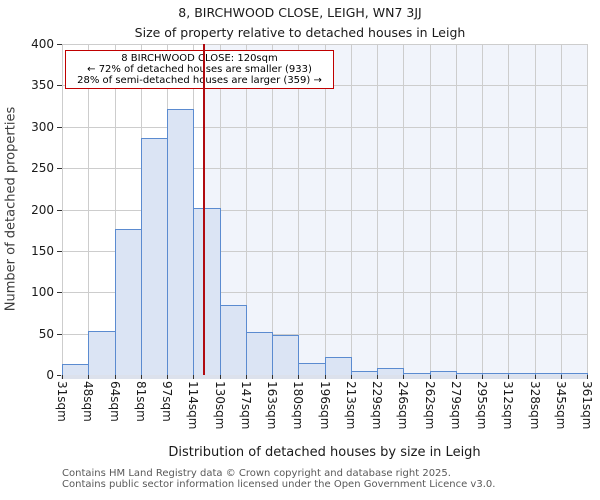  I want to click on x-tick-text: 147sqm, so click(245, 405).